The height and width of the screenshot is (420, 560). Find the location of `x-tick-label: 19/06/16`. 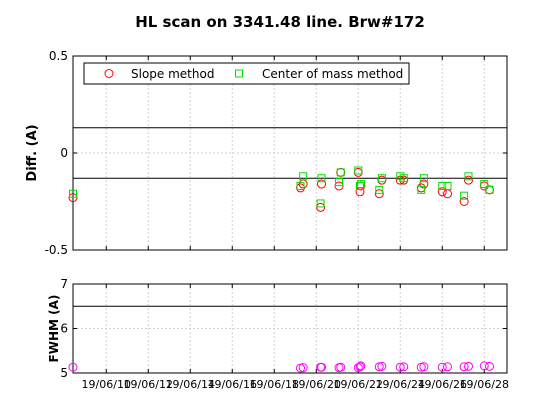

x-tick-label: 19/06/16 is located at coordinates (232, 384).